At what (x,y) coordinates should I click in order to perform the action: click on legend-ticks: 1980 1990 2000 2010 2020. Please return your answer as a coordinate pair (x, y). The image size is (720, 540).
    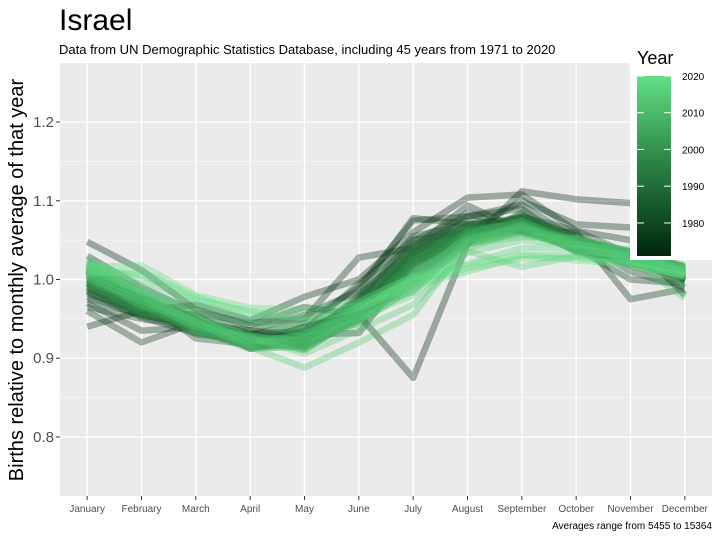
    Looking at the image, I should click on (671, 151).